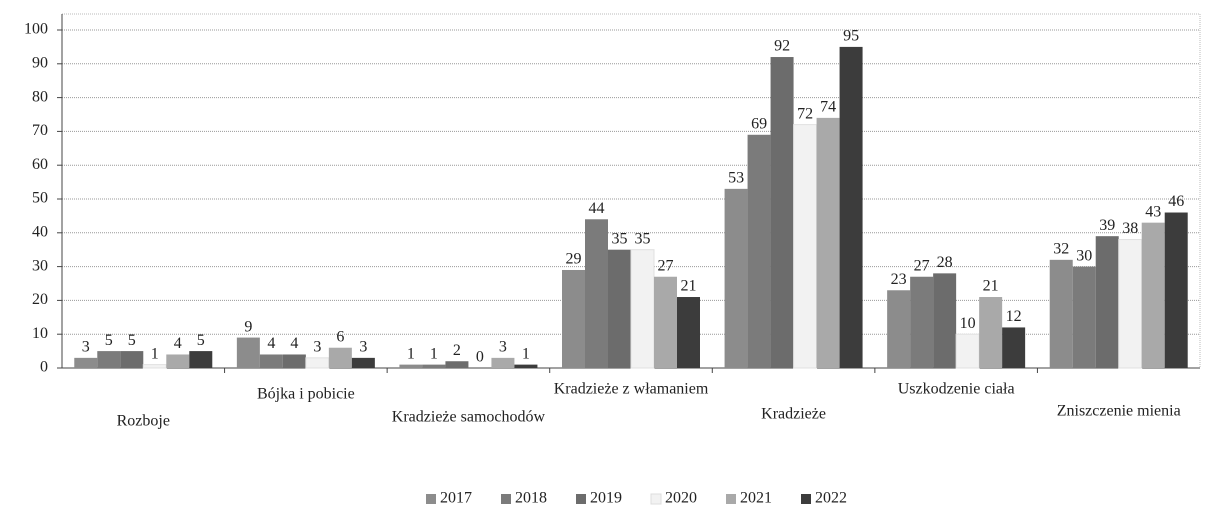 Image resolution: width=1205 pixels, height=517 pixels. What do you see at coordinates (40, 231) in the screenshot?
I see `y-tick-label: 40` at bounding box center [40, 231].